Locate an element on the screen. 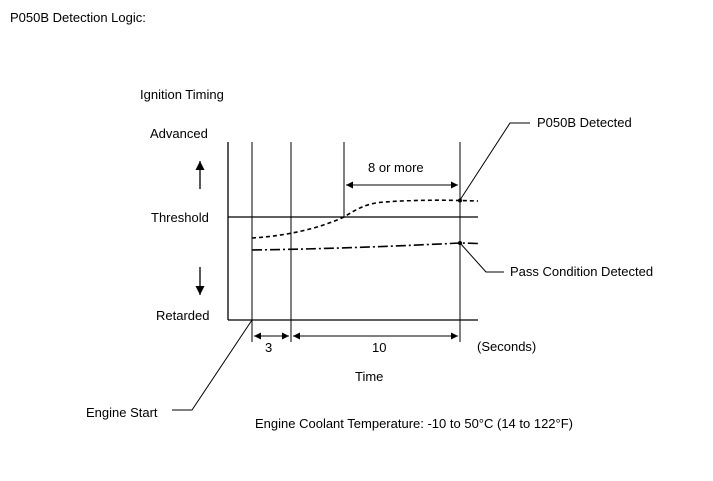  detected-leader is located at coordinates (494, 161).